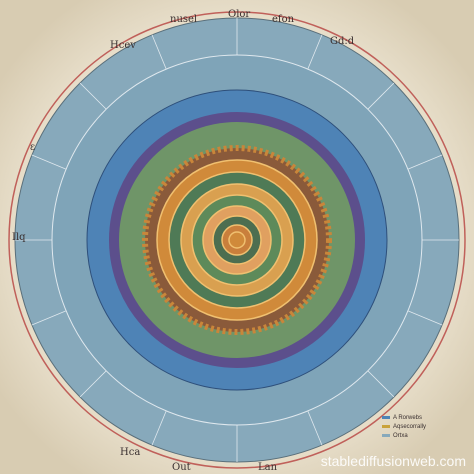 This screenshot has height=474, width=474. Describe the element at coordinates (400, 436) in the screenshot. I see `legend-label: Ortxa` at that location.